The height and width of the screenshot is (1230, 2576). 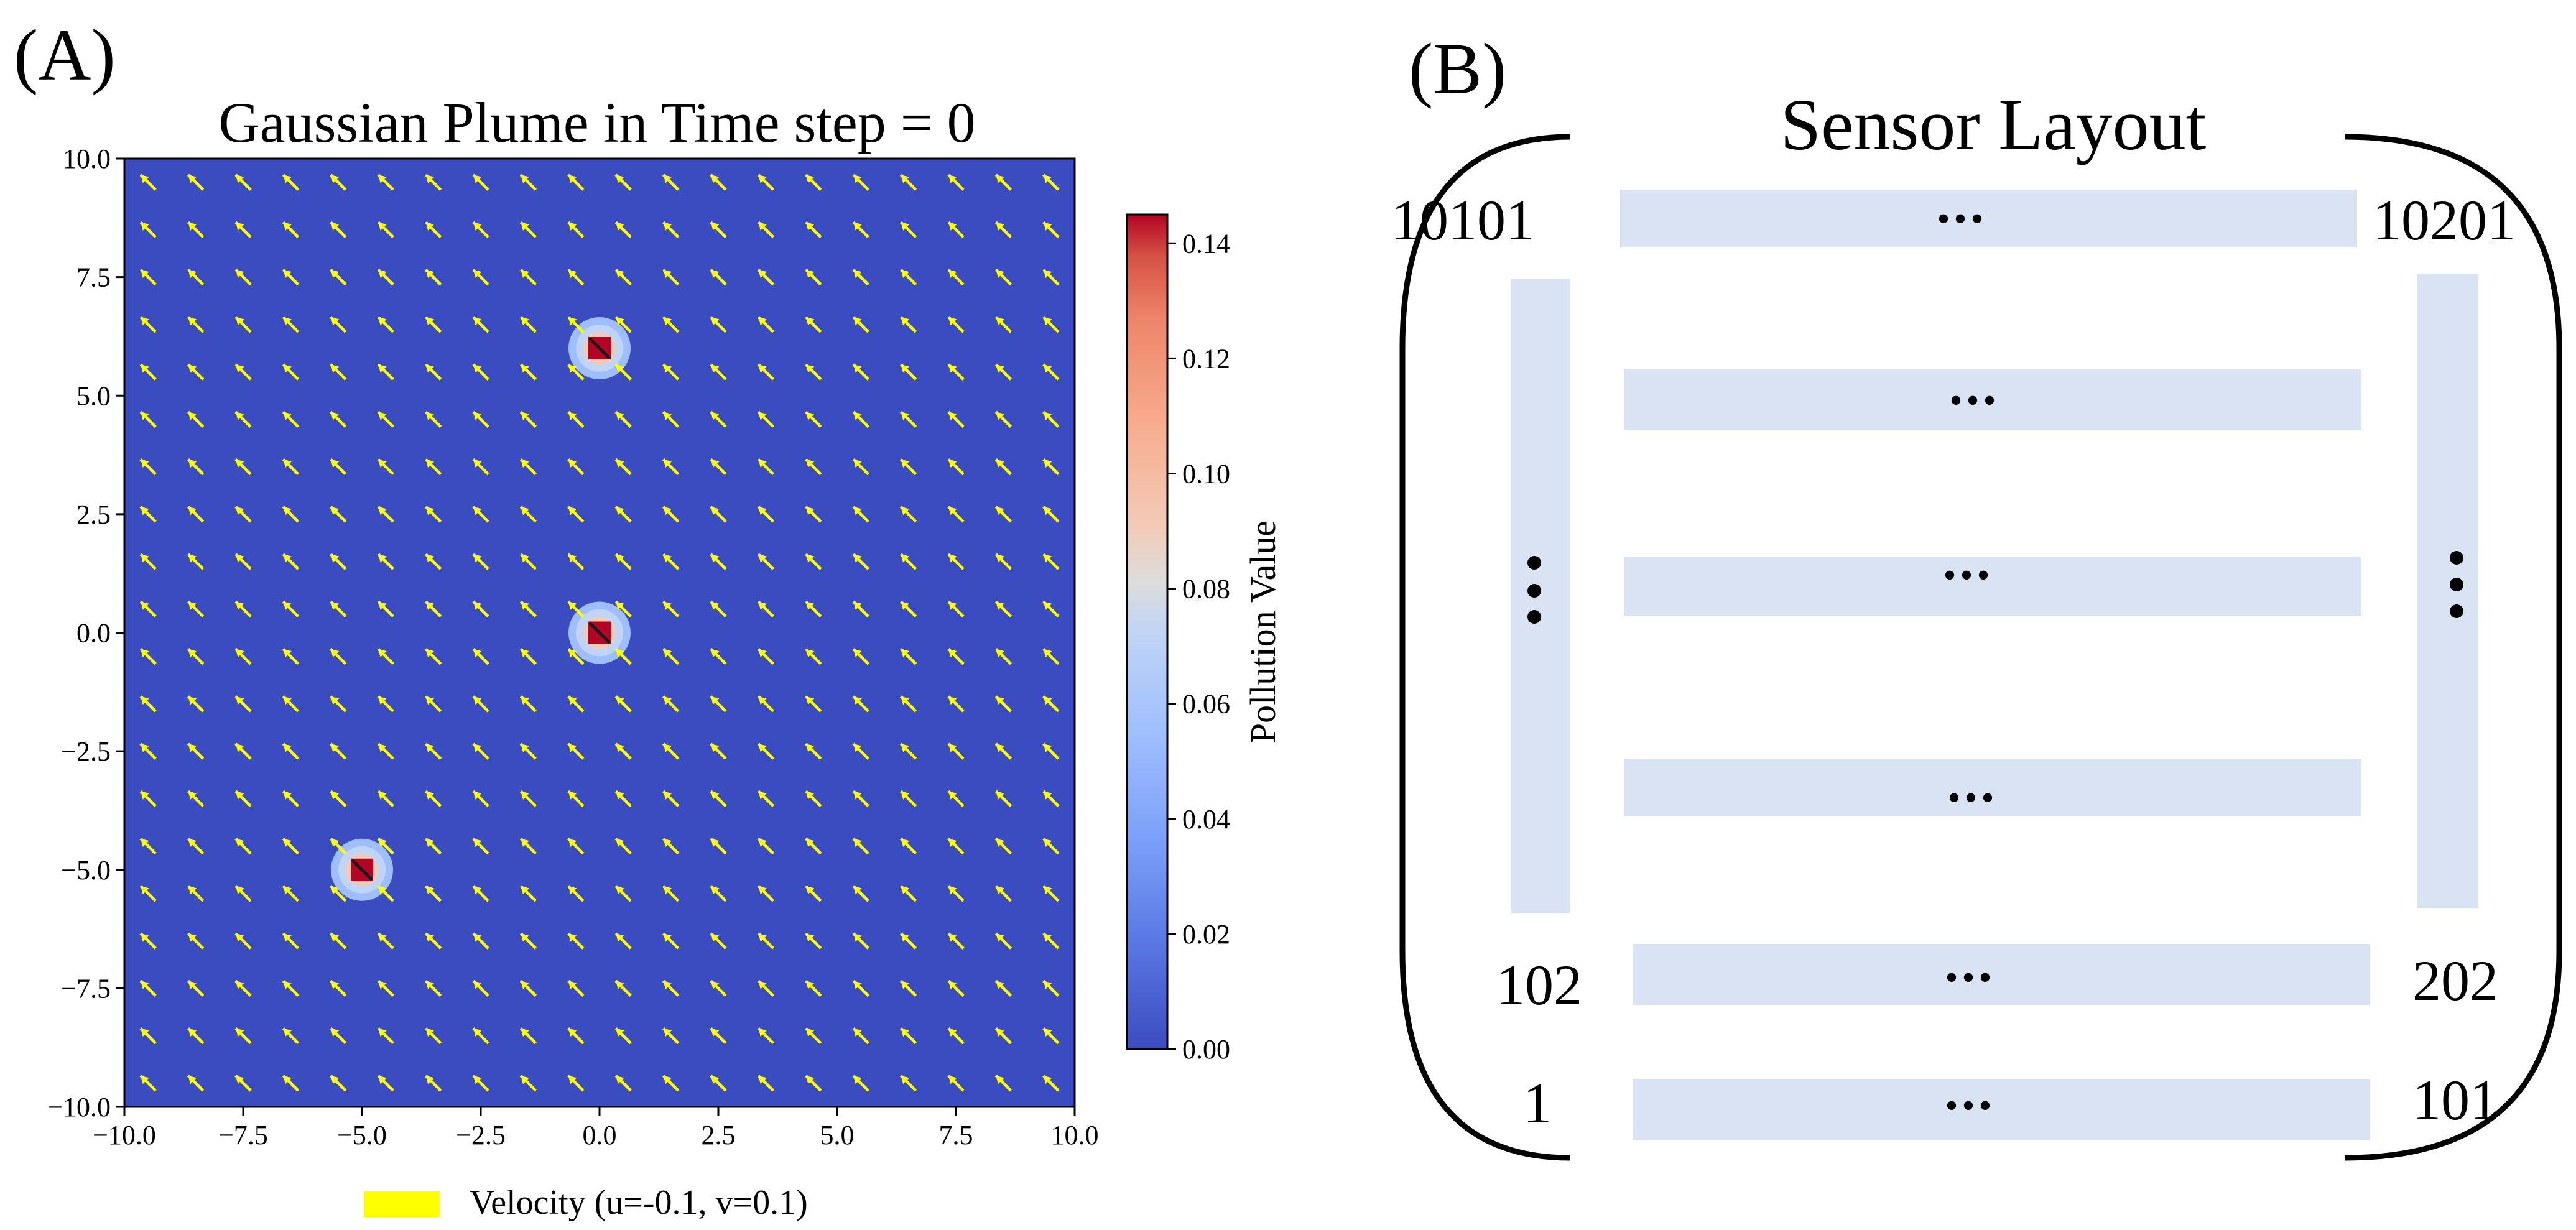 I want to click on y-tick-label: −2.5, so click(x=86, y=751).